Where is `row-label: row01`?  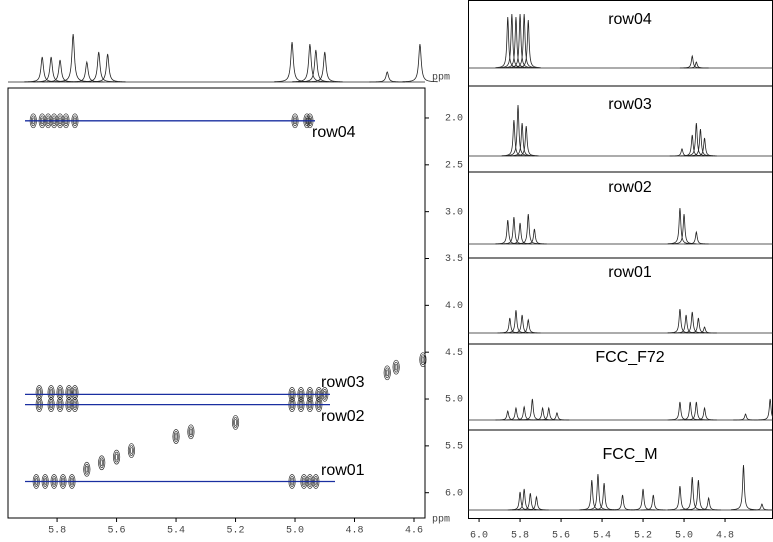 row-label: row01 is located at coordinates (343, 470).